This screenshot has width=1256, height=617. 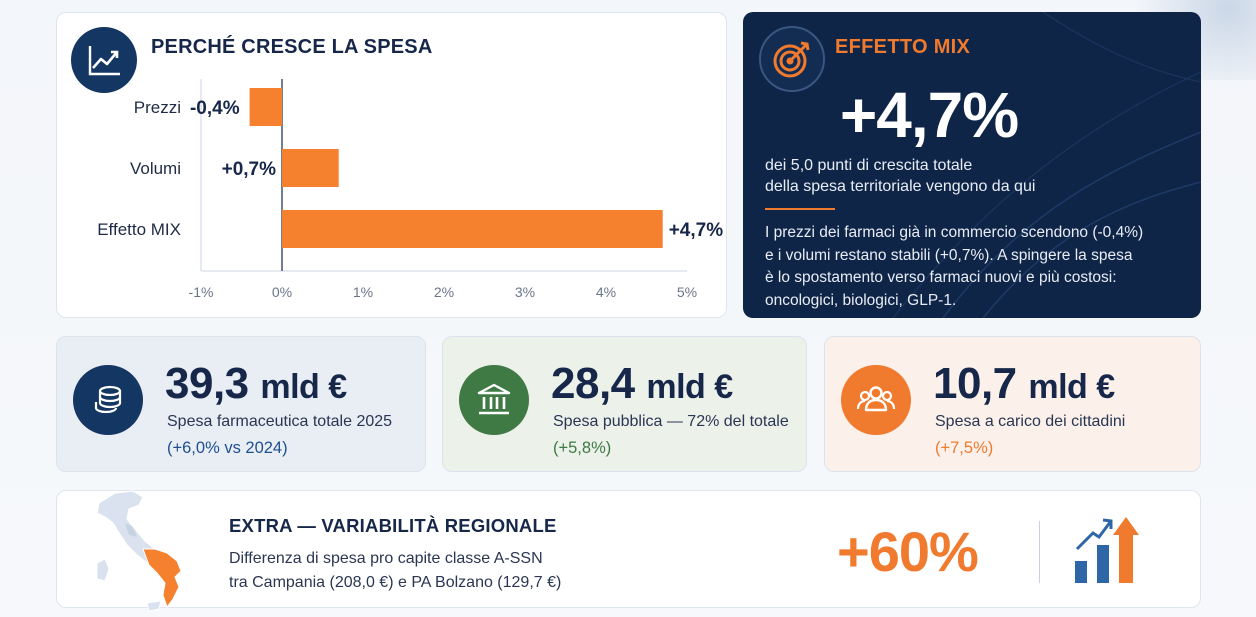 What do you see at coordinates (280, 421) in the screenshot?
I see `kpi-label: Spesa farmaceutica totale 2025` at bounding box center [280, 421].